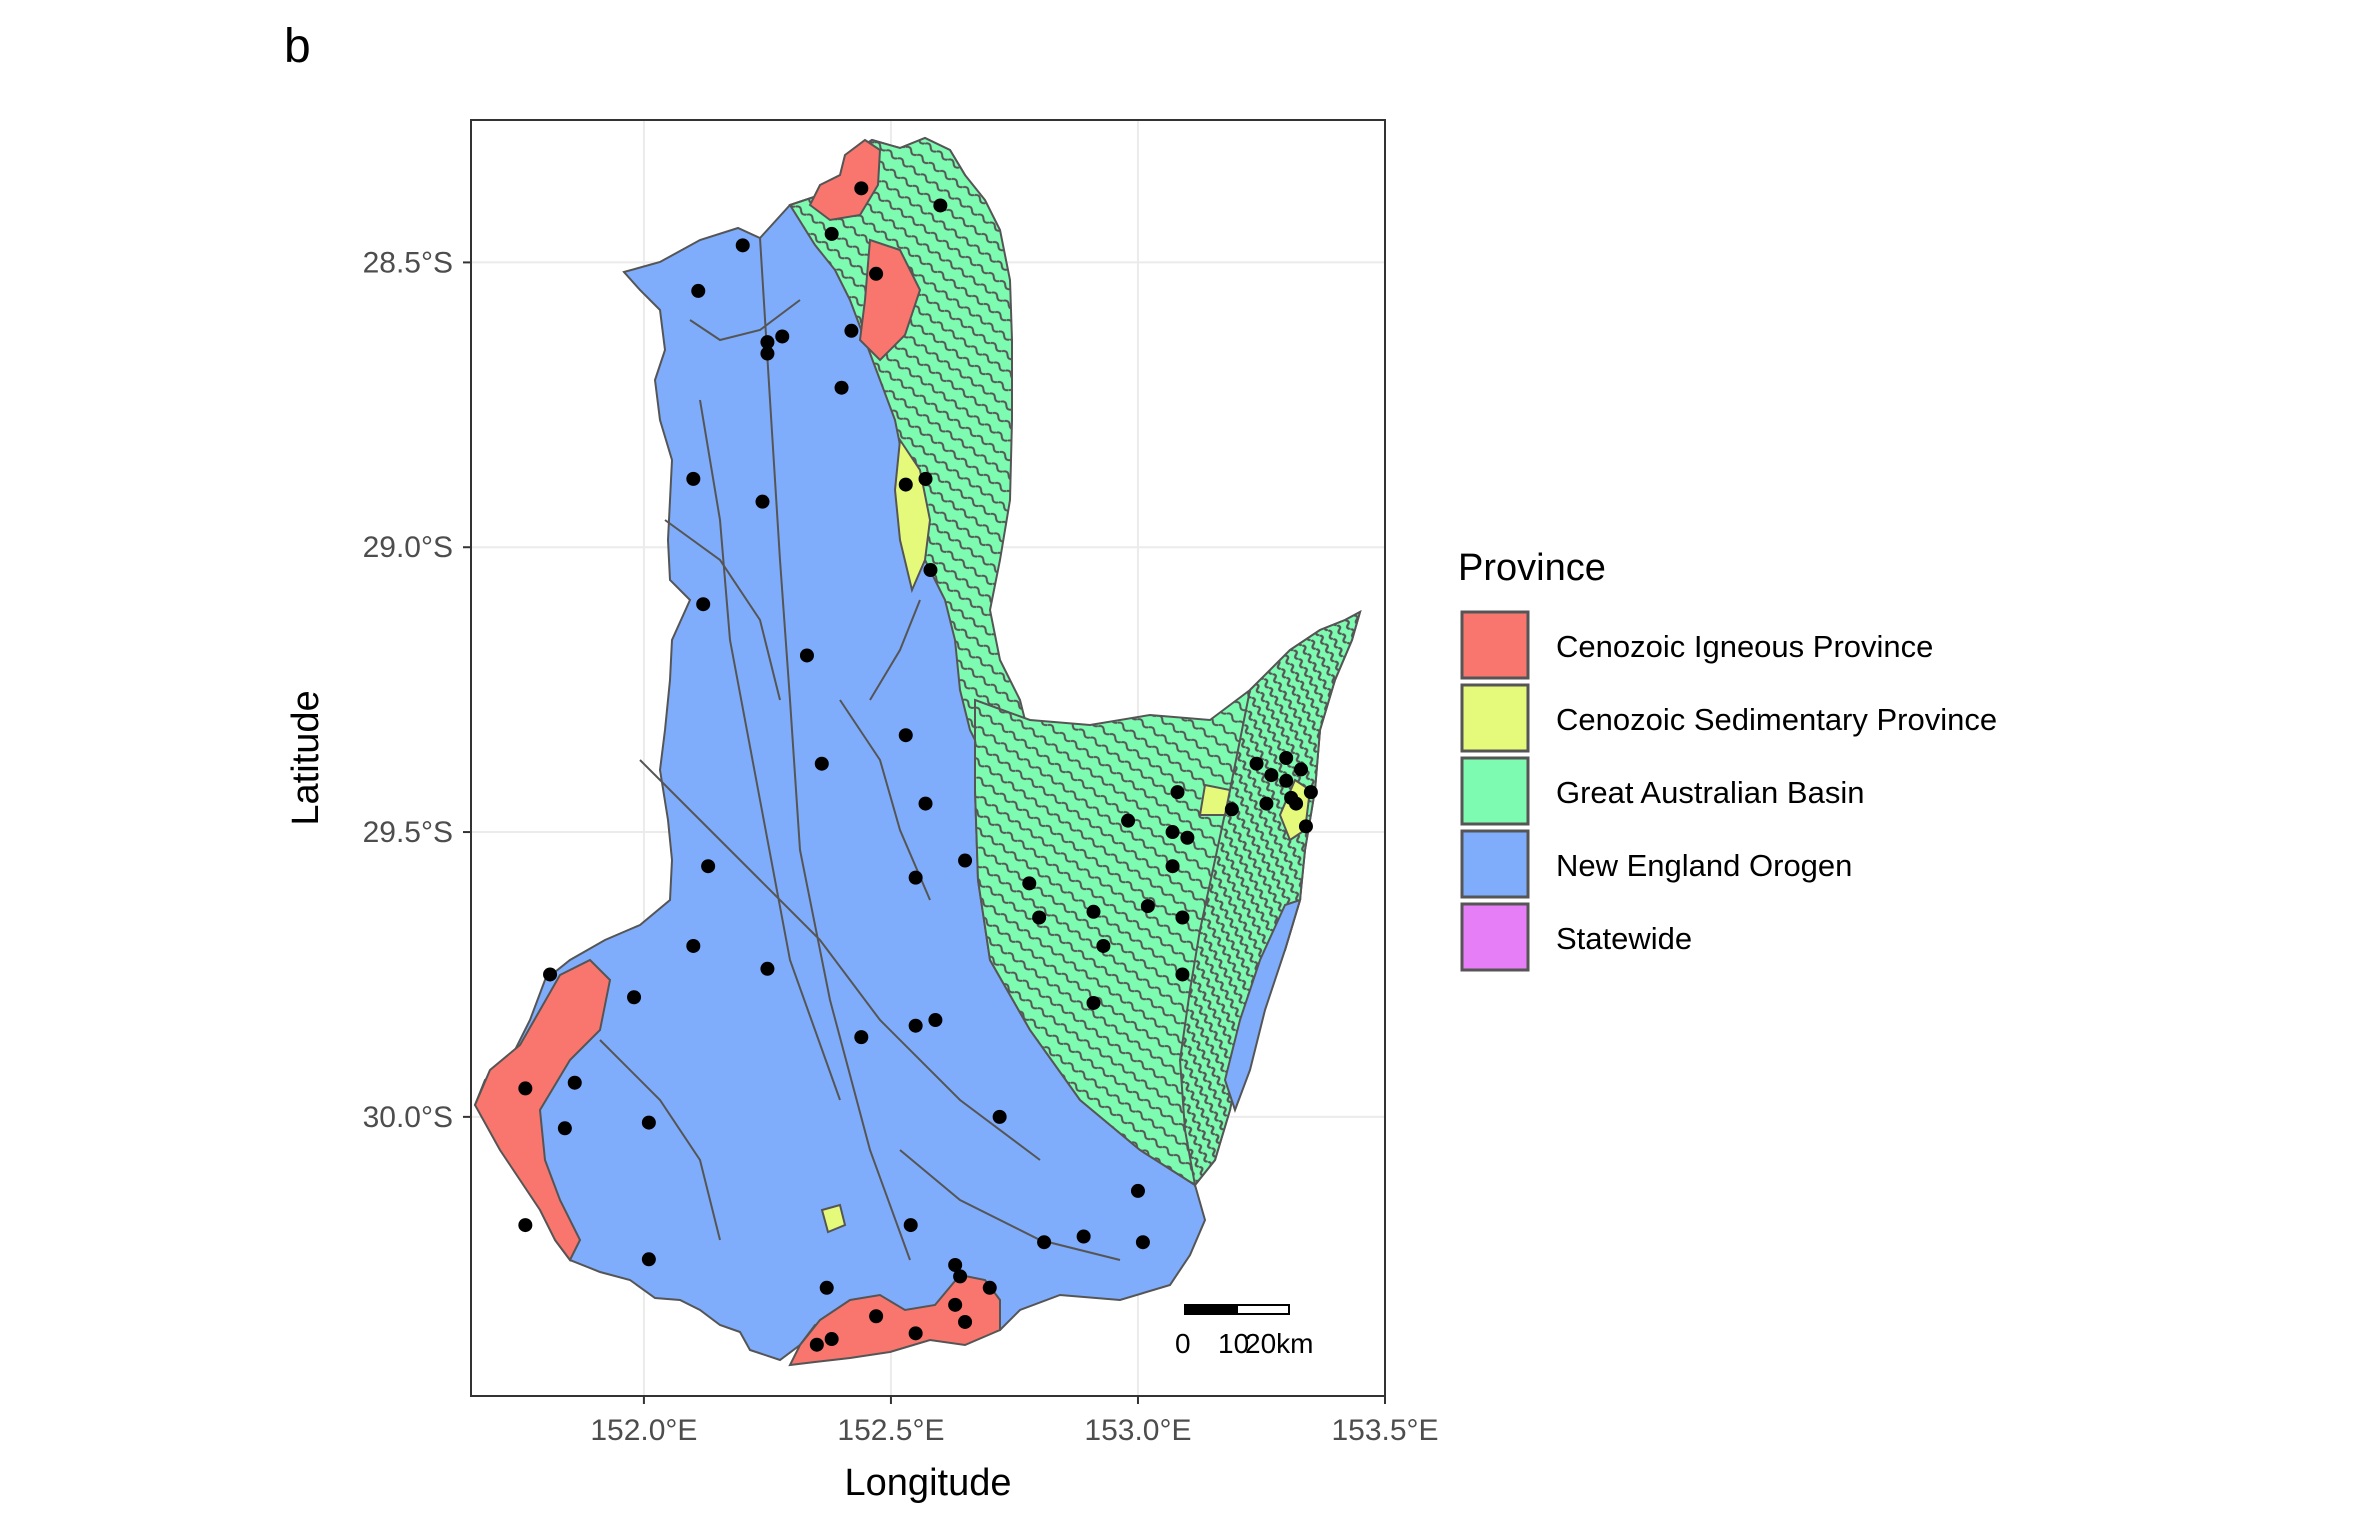  What do you see at coordinates (1279, 1343) in the screenshot?
I see `scale-label-20km: 20km` at bounding box center [1279, 1343].